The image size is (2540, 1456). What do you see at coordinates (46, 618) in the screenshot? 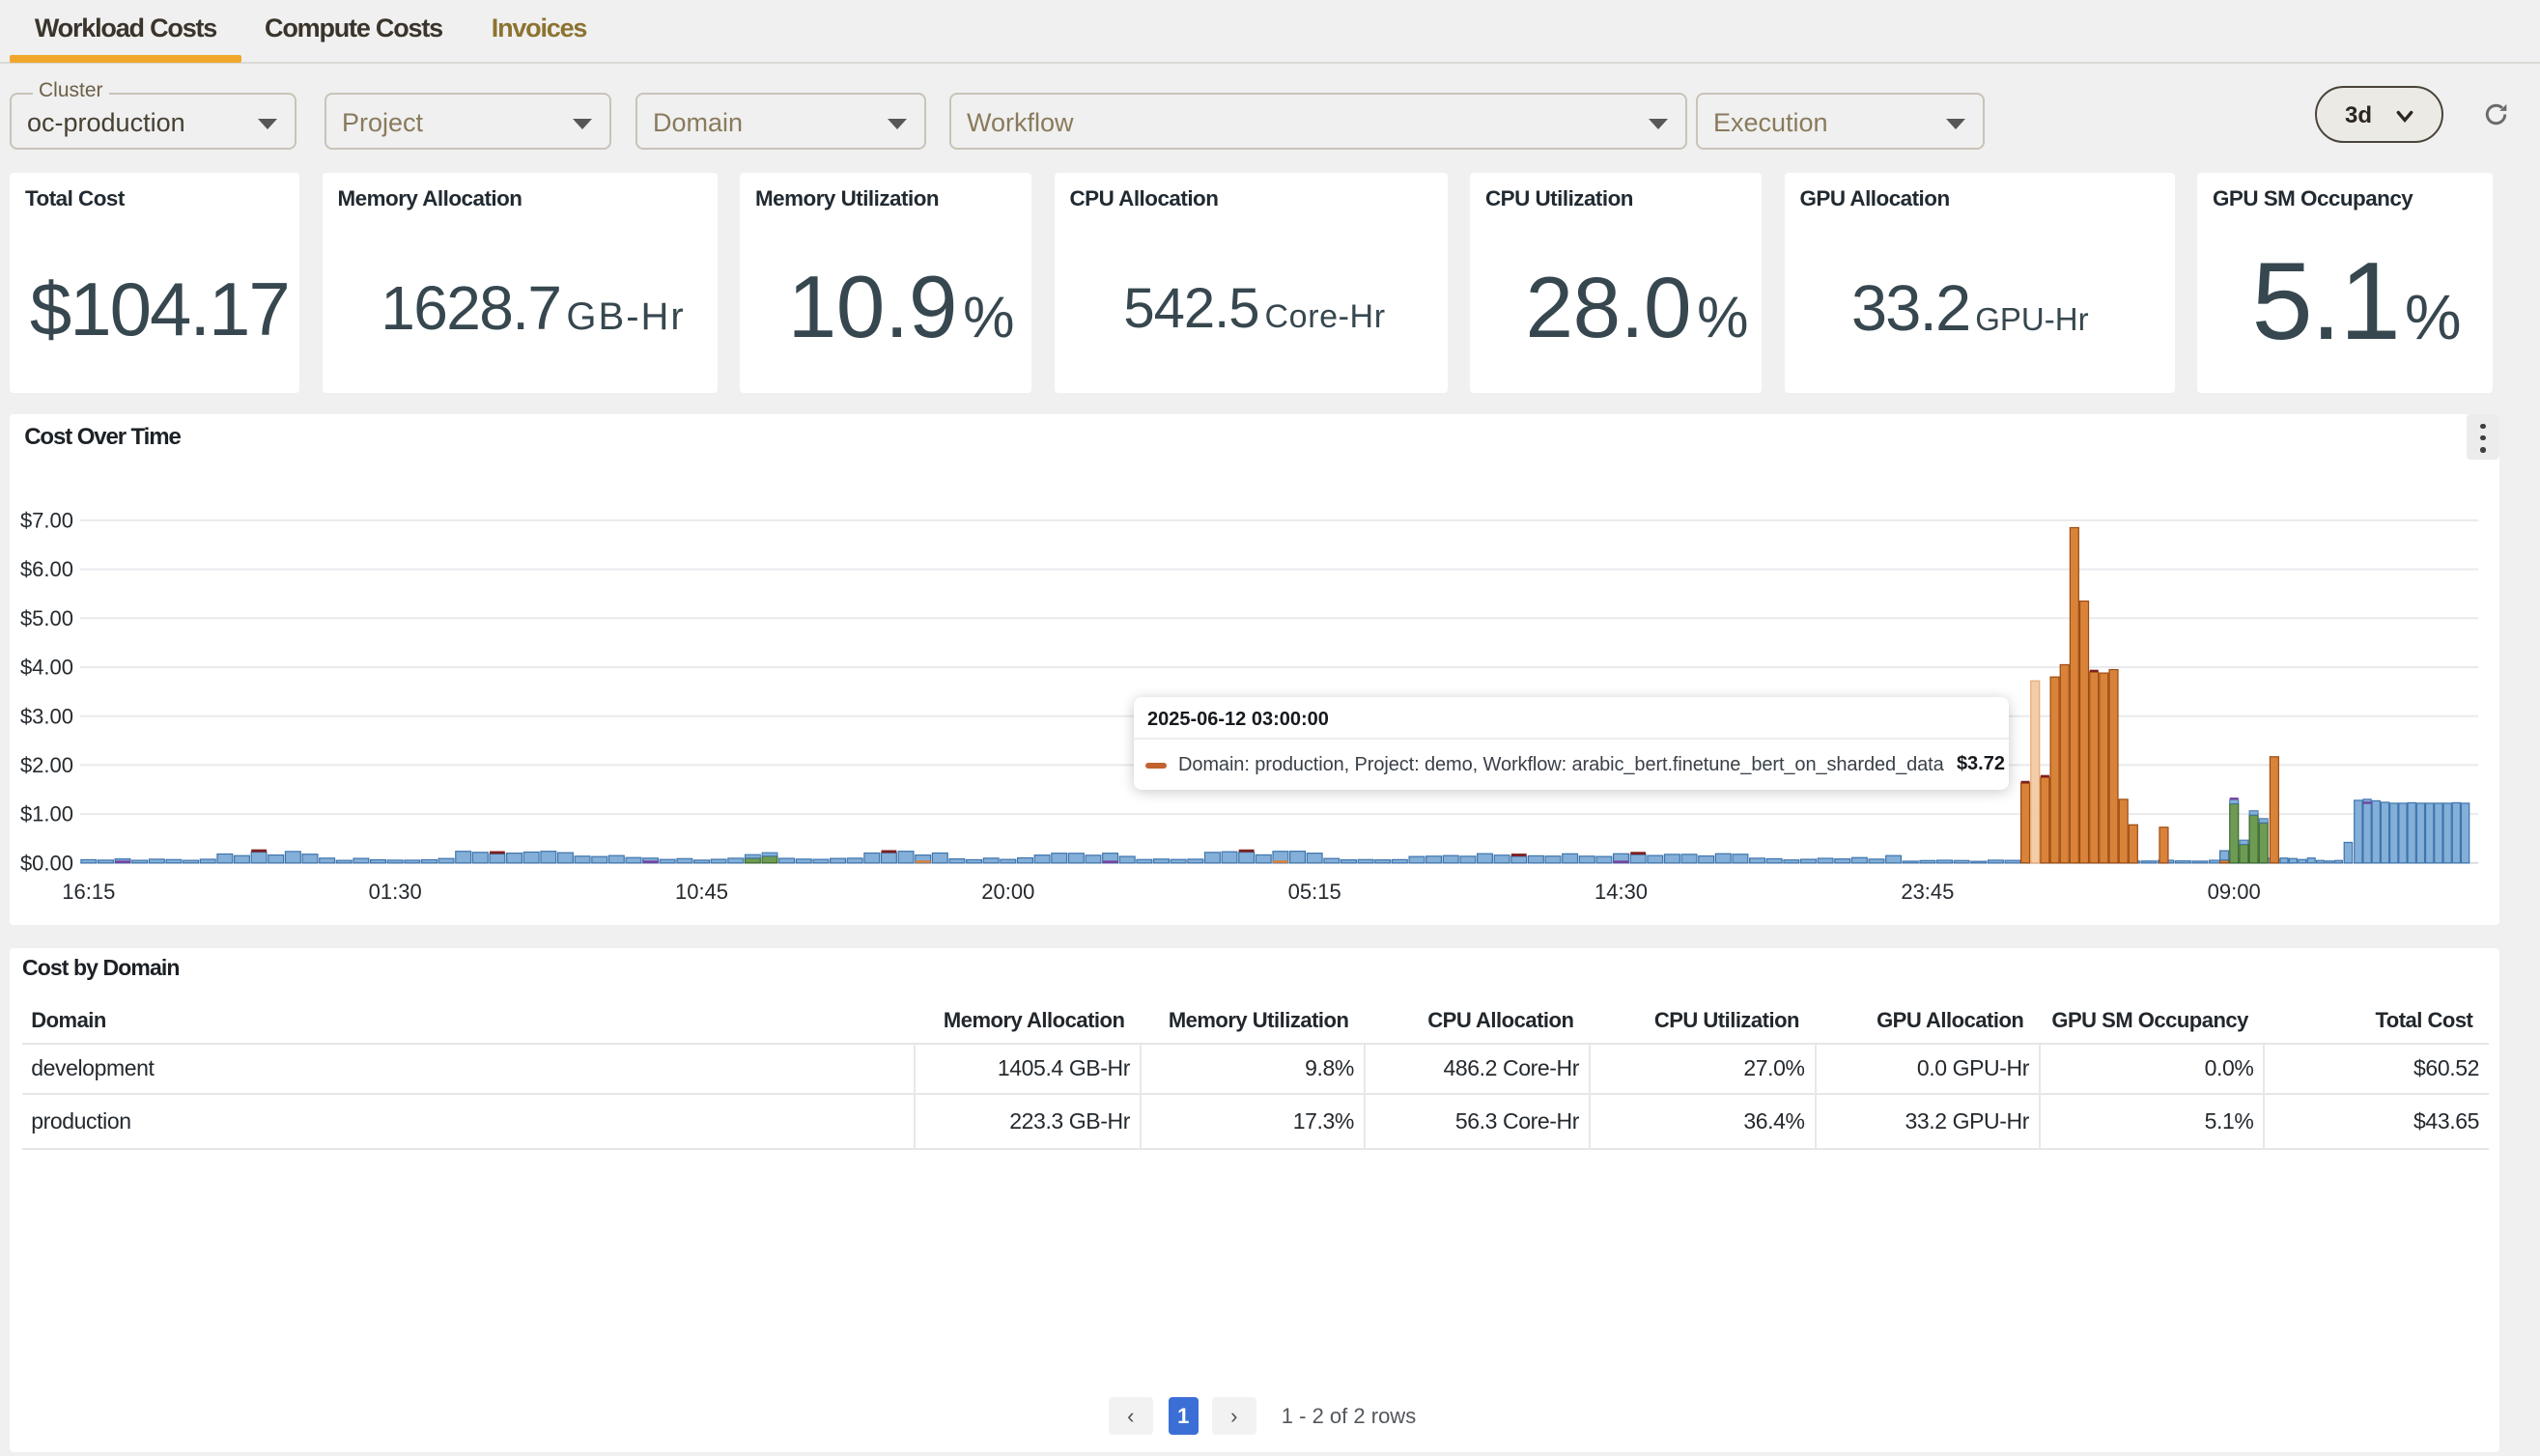
I see `svg-text: $5.00` at bounding box center [46, 618].